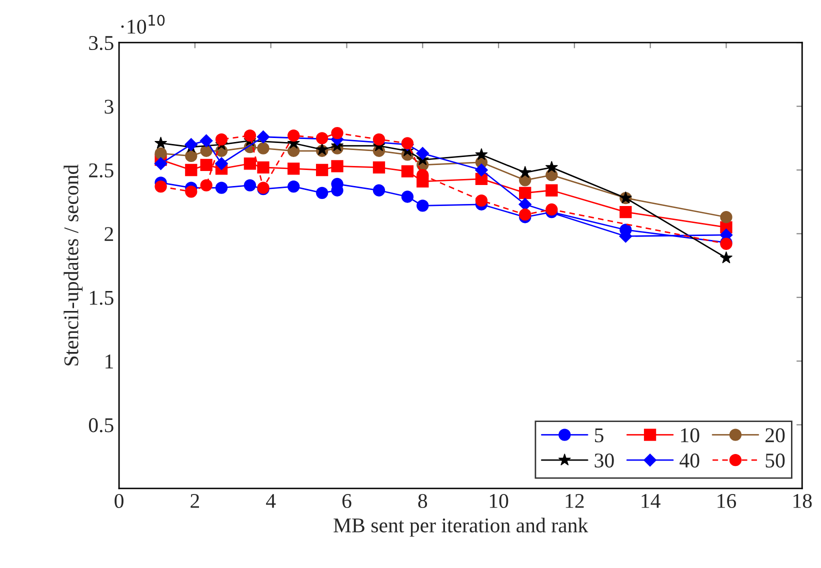 The height and width of the screenshot is (568, 821). Describe the element at coordinates (73, 265) in the screenshot. I see `y-axis-title: Stencil-updates / second` at that location.